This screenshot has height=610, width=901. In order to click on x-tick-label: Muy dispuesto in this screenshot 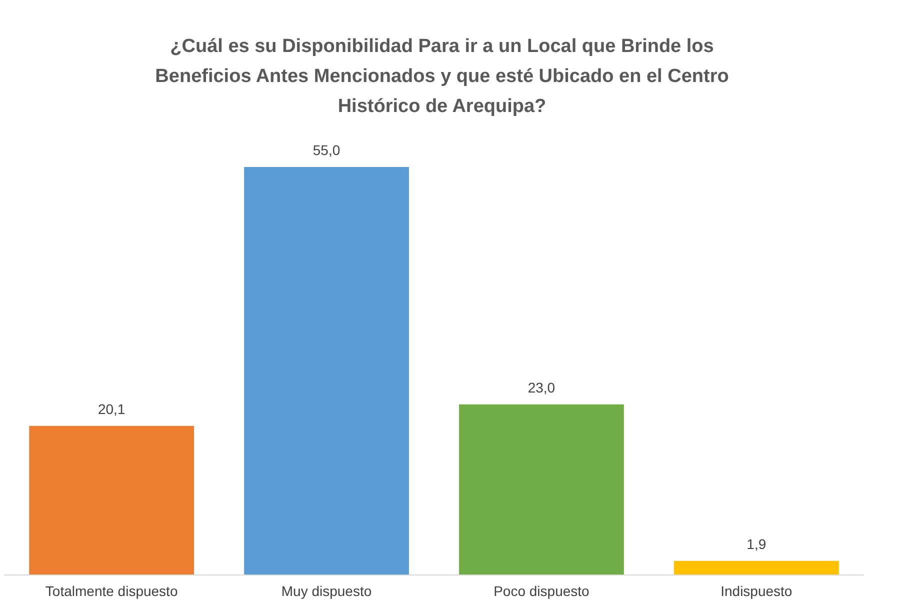, I will do `click(326, 591)`.